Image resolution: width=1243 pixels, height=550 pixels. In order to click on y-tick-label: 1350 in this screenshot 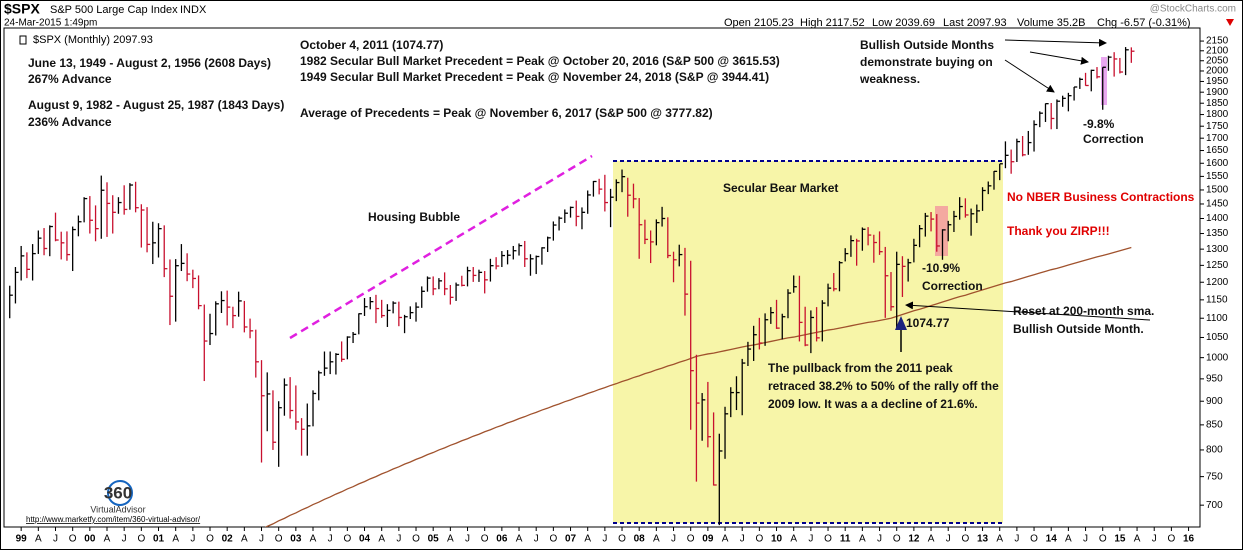, I will do `click(1217, 233)`.